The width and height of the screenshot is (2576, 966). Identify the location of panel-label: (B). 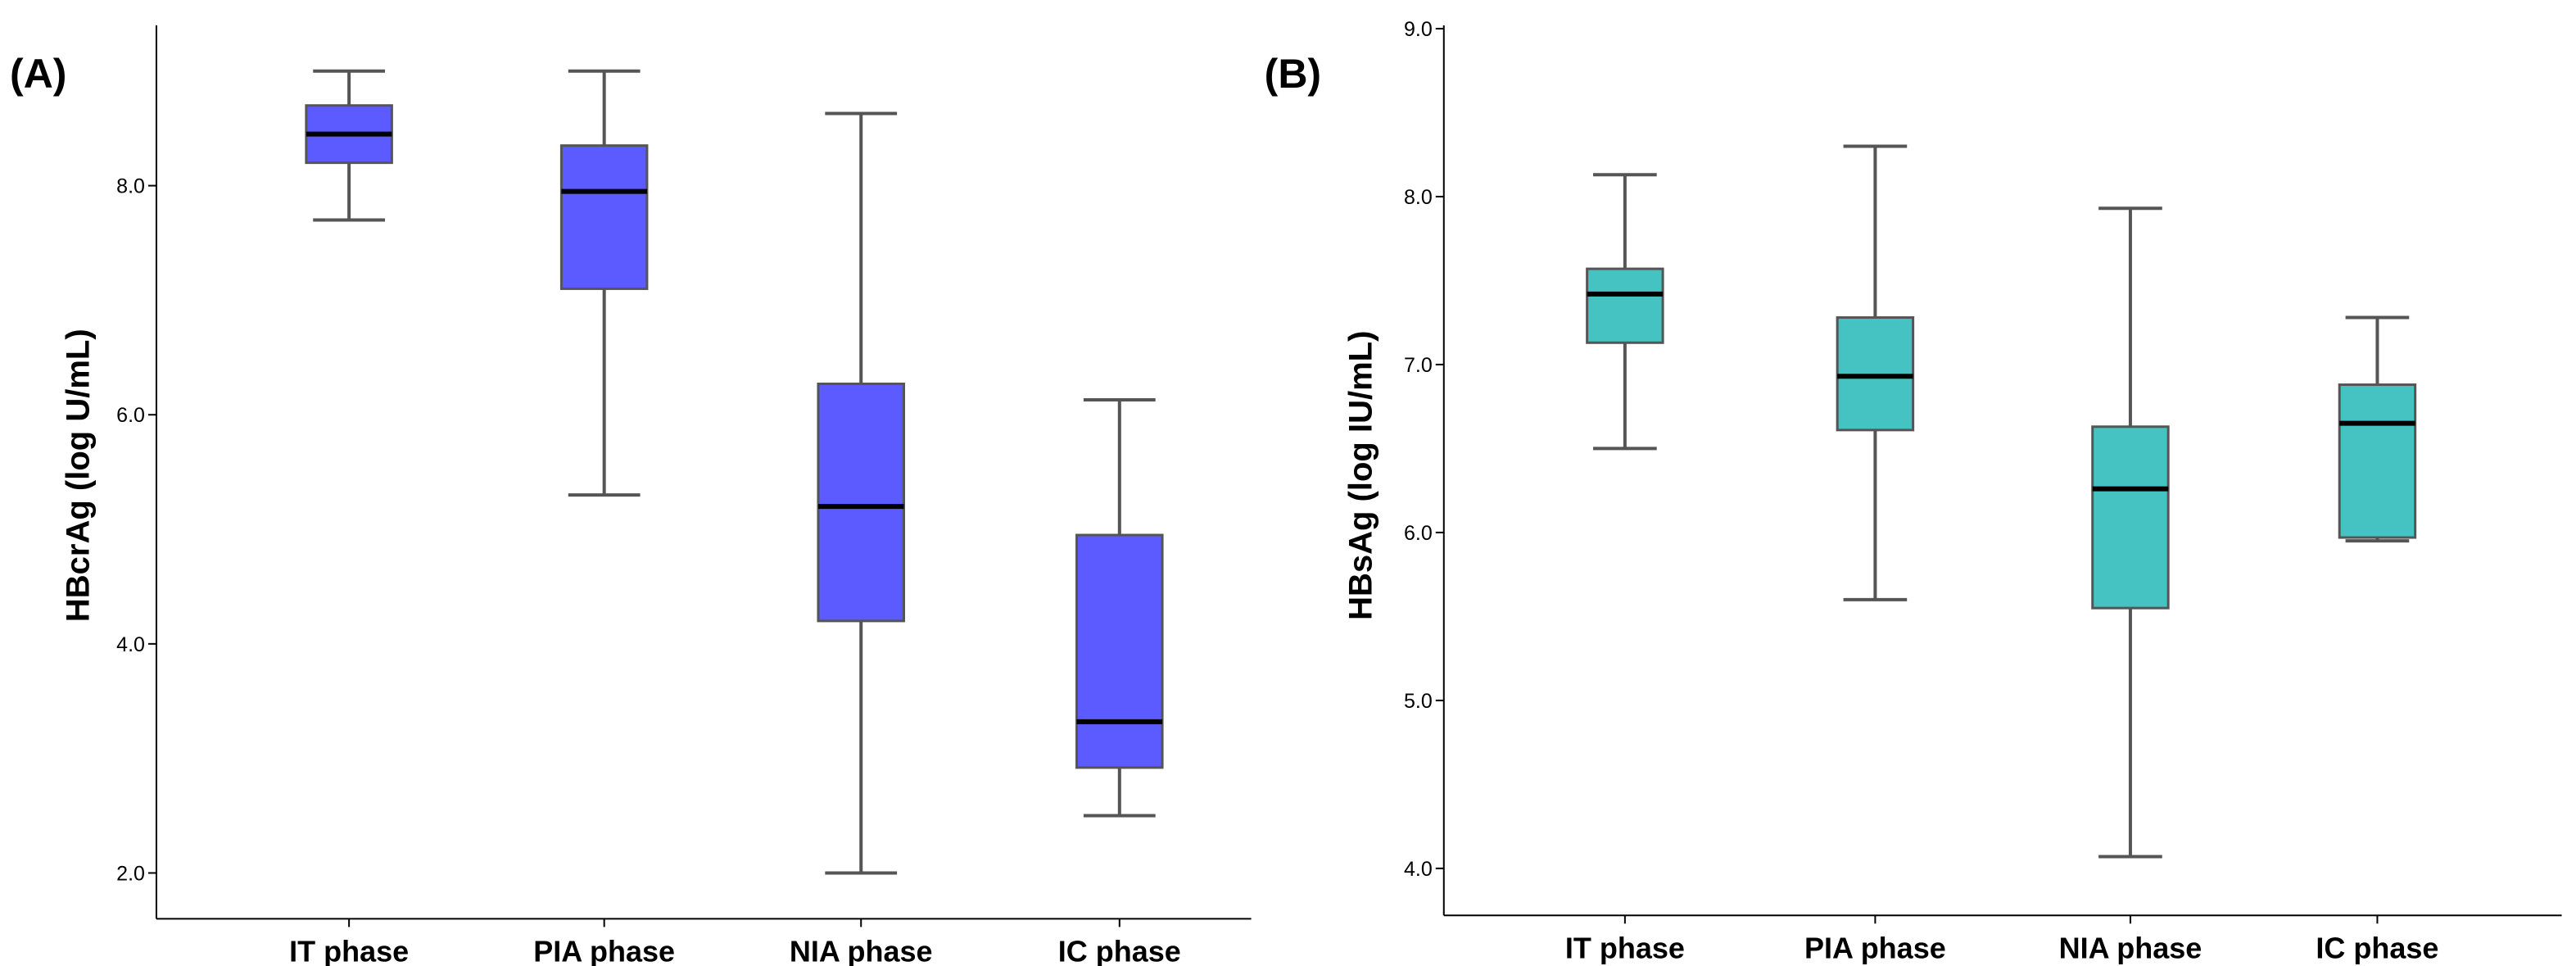
(1293, 74).